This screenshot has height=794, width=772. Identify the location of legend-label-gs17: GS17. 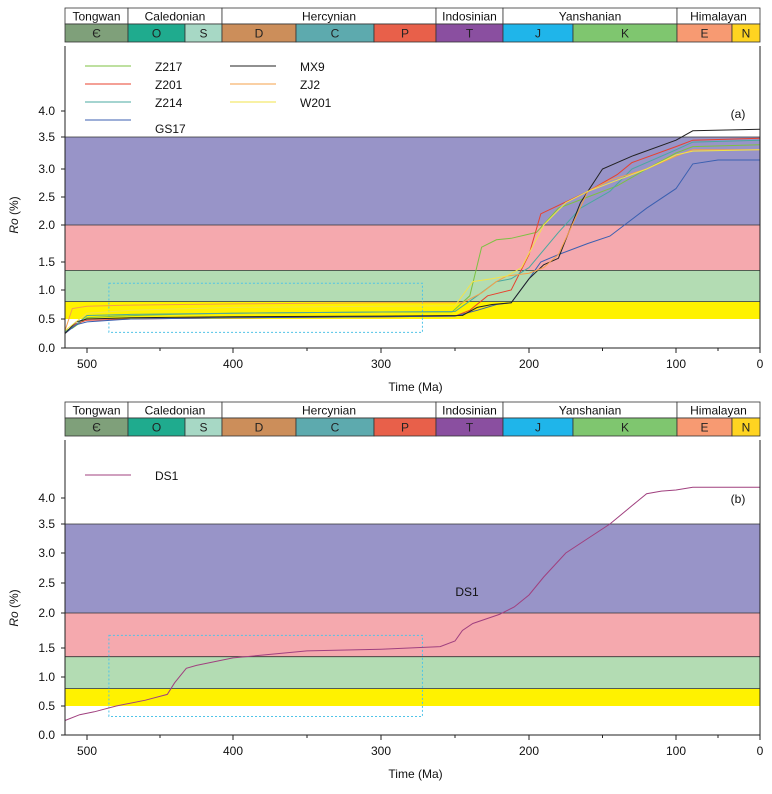
(170, 129).